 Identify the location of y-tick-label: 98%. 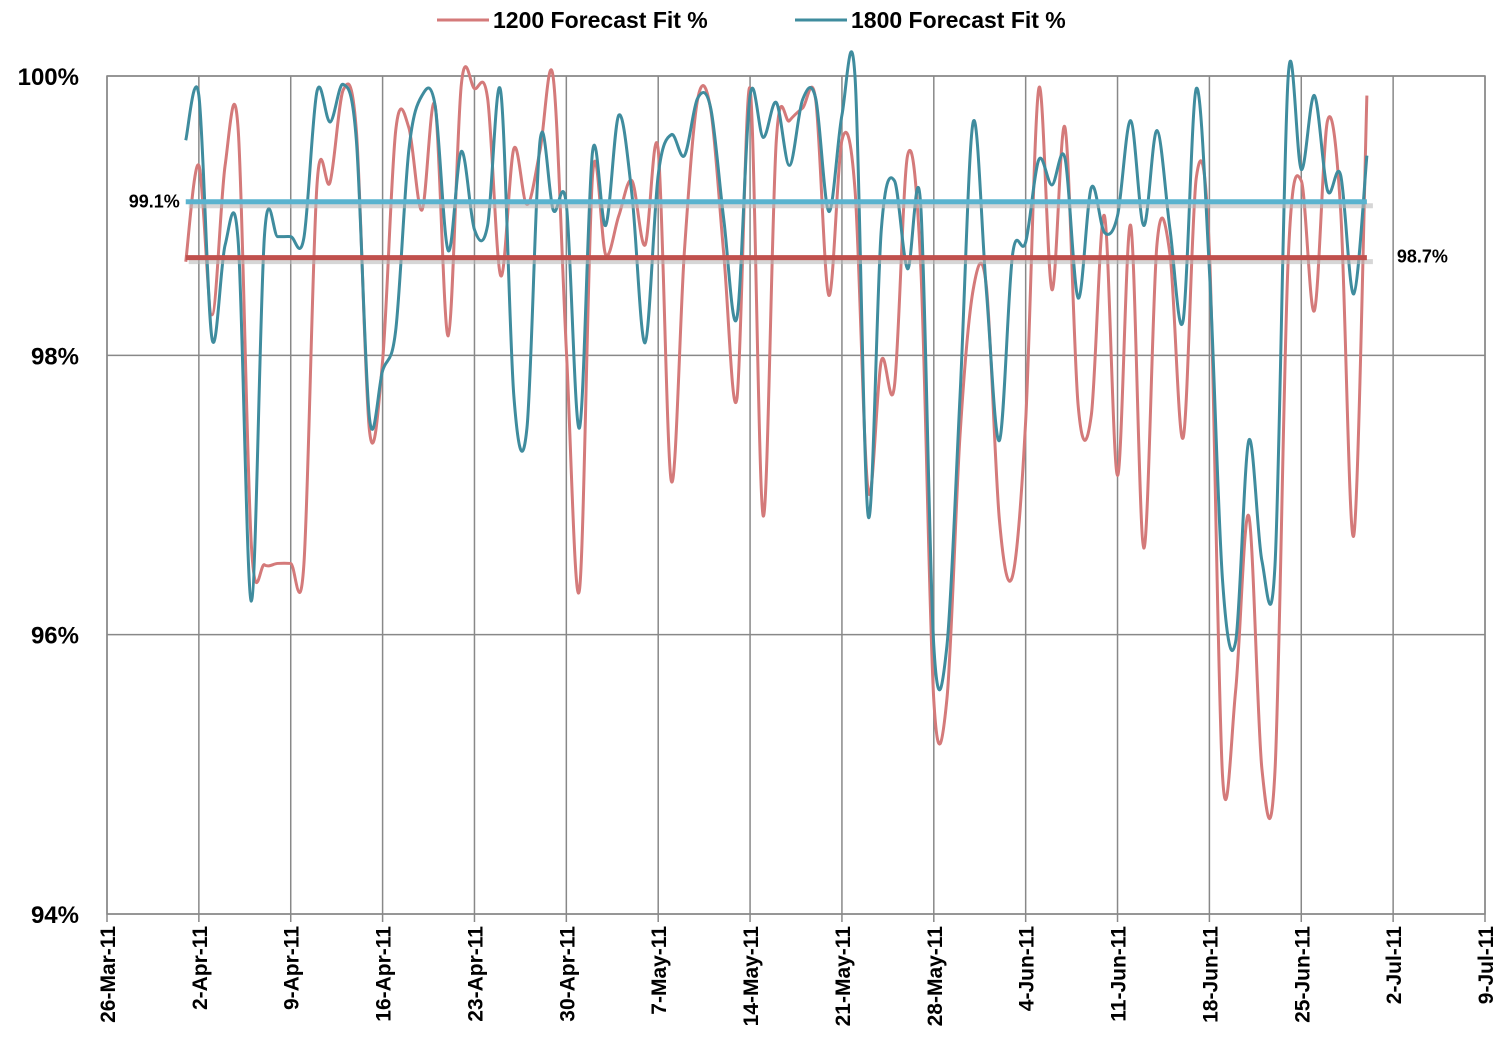
(55, 356).